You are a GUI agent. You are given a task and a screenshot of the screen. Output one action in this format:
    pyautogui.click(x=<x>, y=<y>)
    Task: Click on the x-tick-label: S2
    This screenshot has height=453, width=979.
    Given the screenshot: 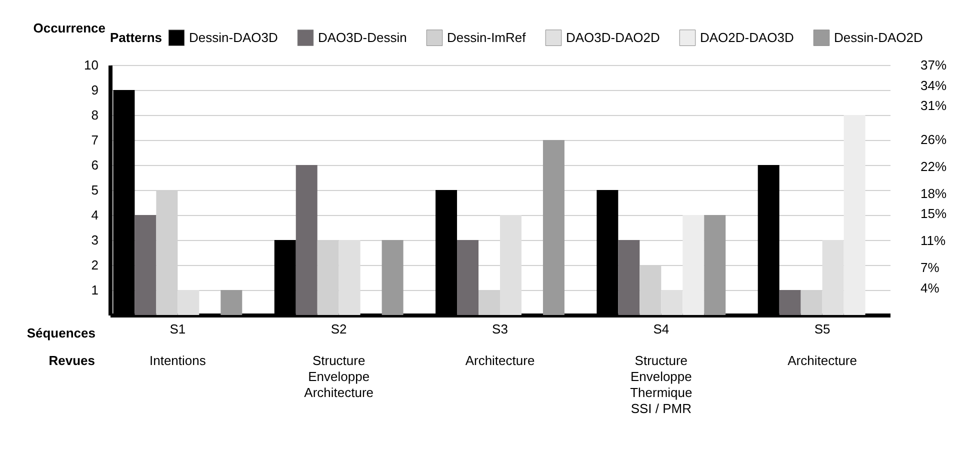 What is the action you would take?
    pyautogui.click(x=338, y=329)
    